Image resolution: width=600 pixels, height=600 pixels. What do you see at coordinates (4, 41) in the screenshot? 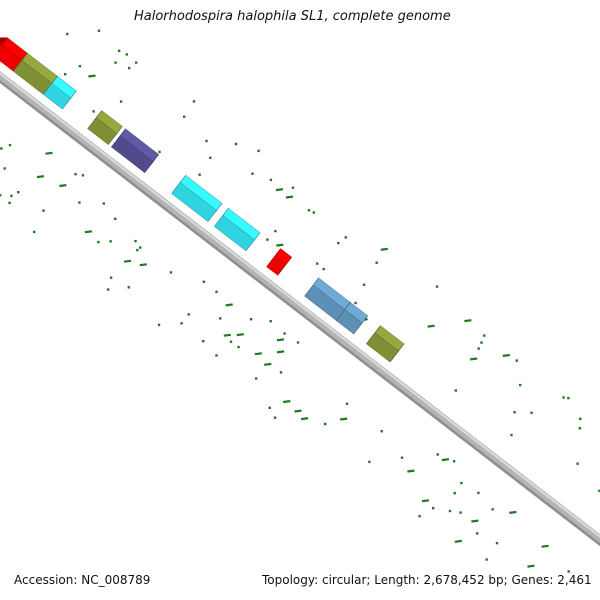
I see `gene-arrow-side` at bounding box center [4, 41].